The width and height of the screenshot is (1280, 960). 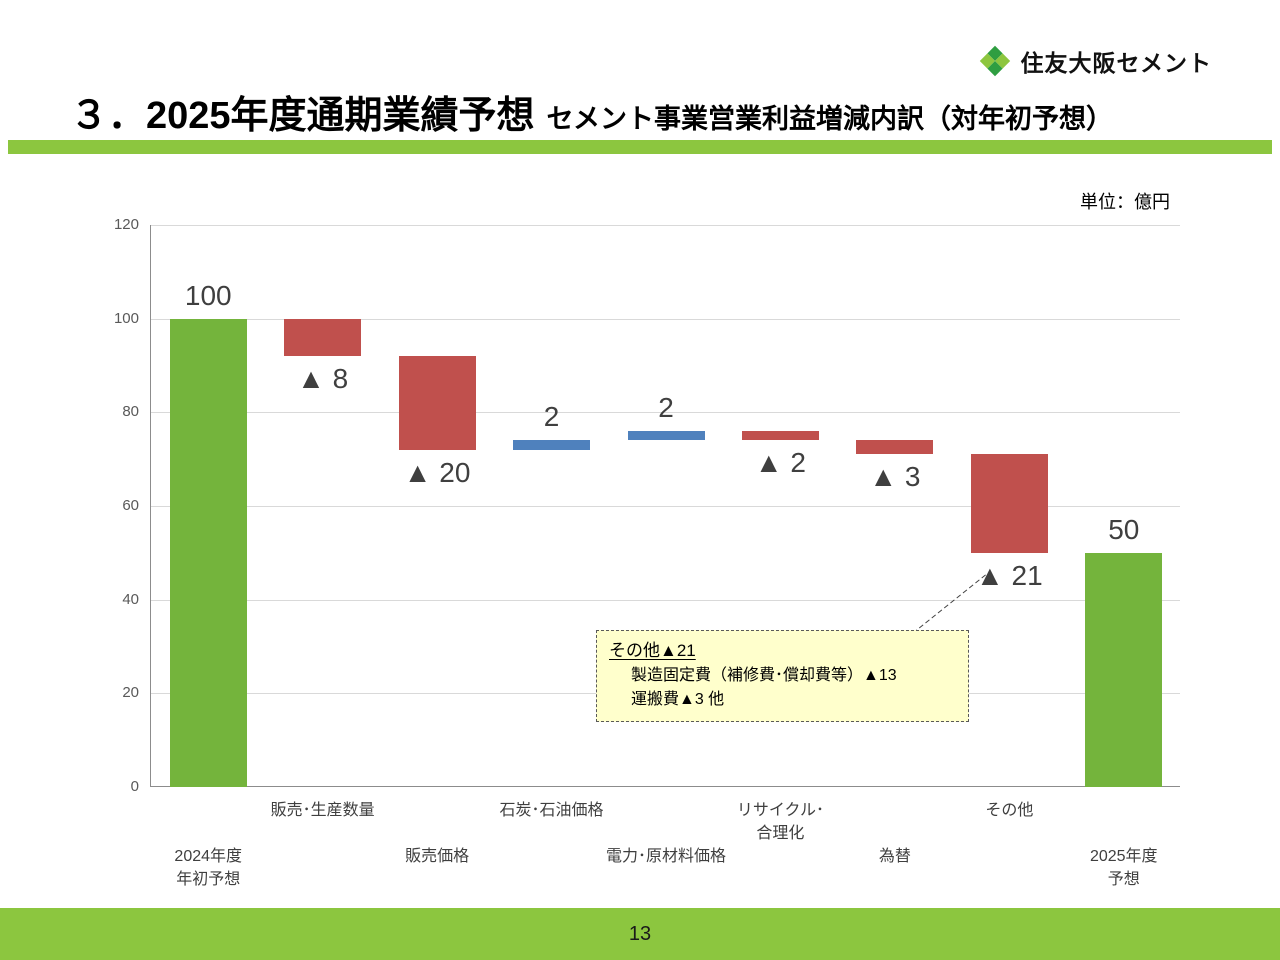 I want to click on category-label-9: 2025年度 予想, so click(x=1123, y=868).